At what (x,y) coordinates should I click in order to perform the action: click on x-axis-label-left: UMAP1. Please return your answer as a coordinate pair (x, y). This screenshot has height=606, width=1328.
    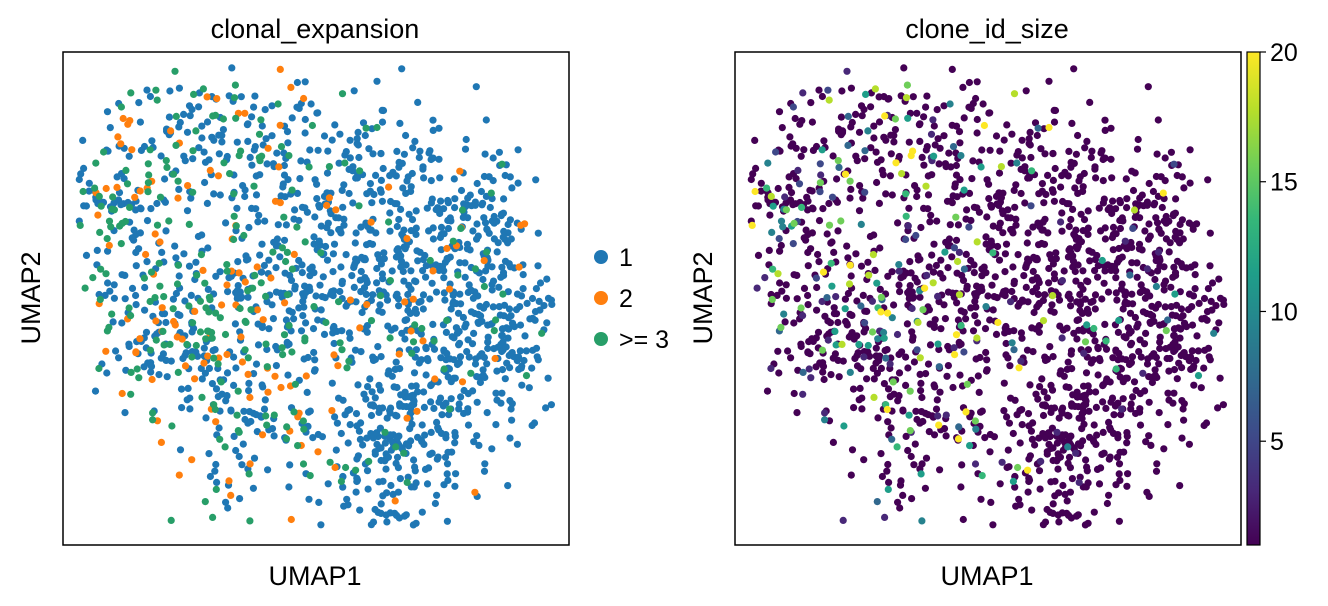
    Looking at the image, I should click on (314, 576).